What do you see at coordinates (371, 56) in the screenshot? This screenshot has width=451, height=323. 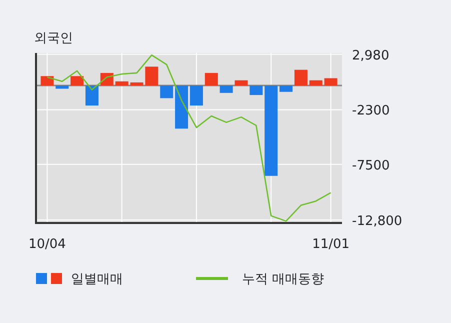 I see `y-tick-label: 2,980` at bounding box center [371, 56].